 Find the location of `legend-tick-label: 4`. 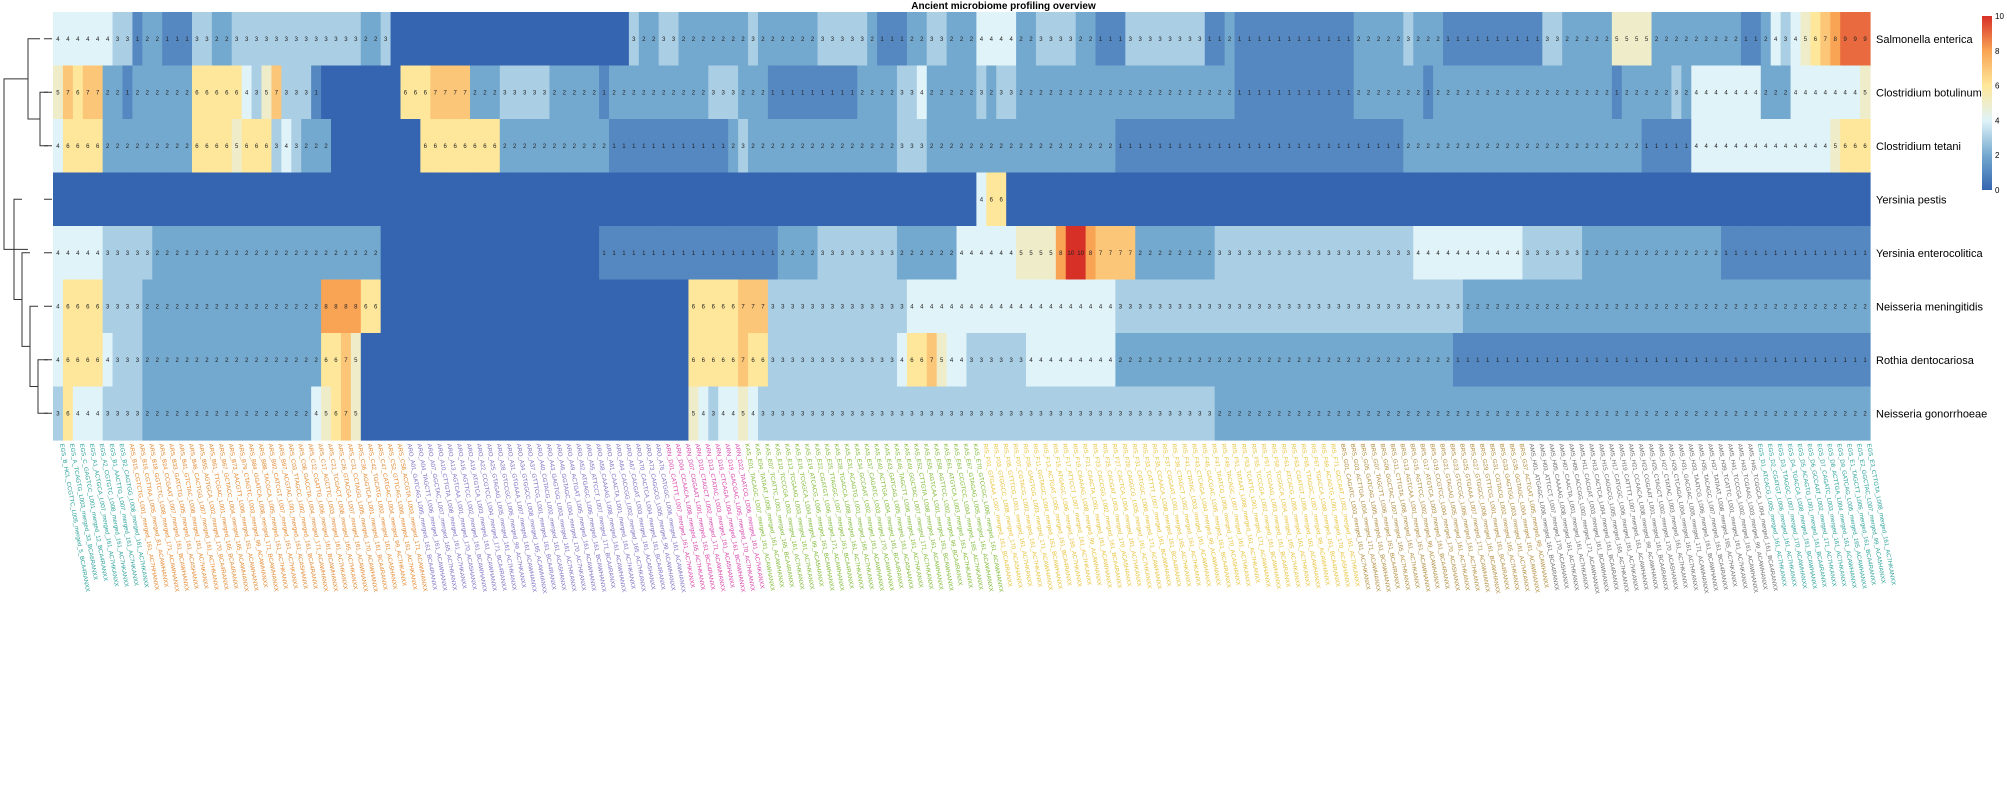

legend-tick-label: 4 is located at coordinates (1997, 120).